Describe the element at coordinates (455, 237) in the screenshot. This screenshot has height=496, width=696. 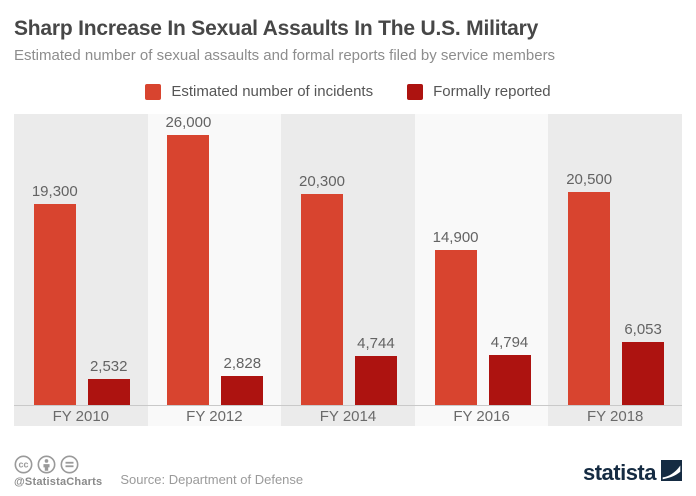
I see `bar-value-label: 14,900` at that location.